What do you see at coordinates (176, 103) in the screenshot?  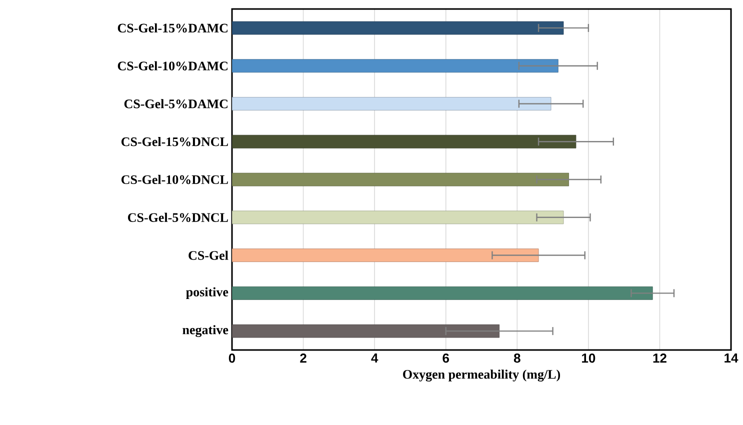 I see `y-tick-label: CS-Gel-5%DAMC` at bounding box center [176, 103].